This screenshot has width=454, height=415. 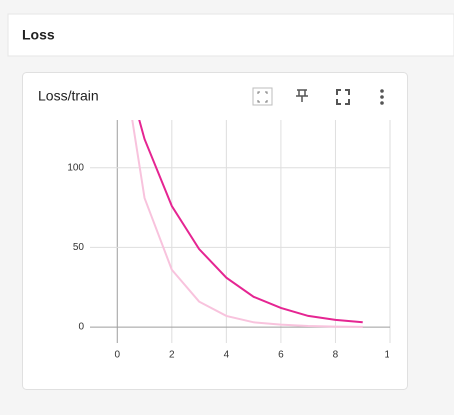 I want to click on card-title: Loss/train, so click(x=68, y=96).